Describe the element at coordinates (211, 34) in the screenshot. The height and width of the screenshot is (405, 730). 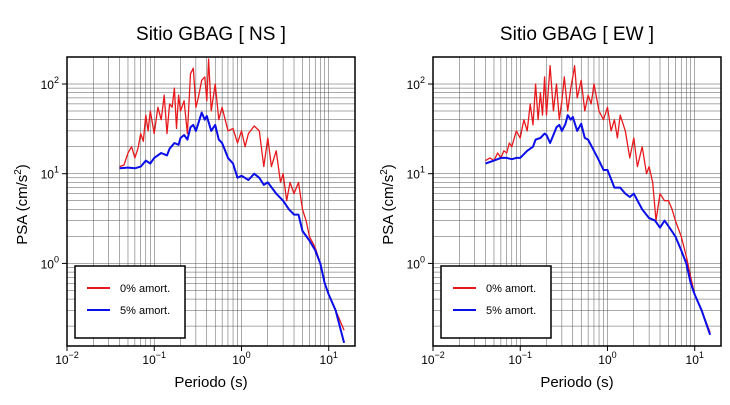
I see `ns-chart-title: Sitio GBAG [ NS ]` at that location.